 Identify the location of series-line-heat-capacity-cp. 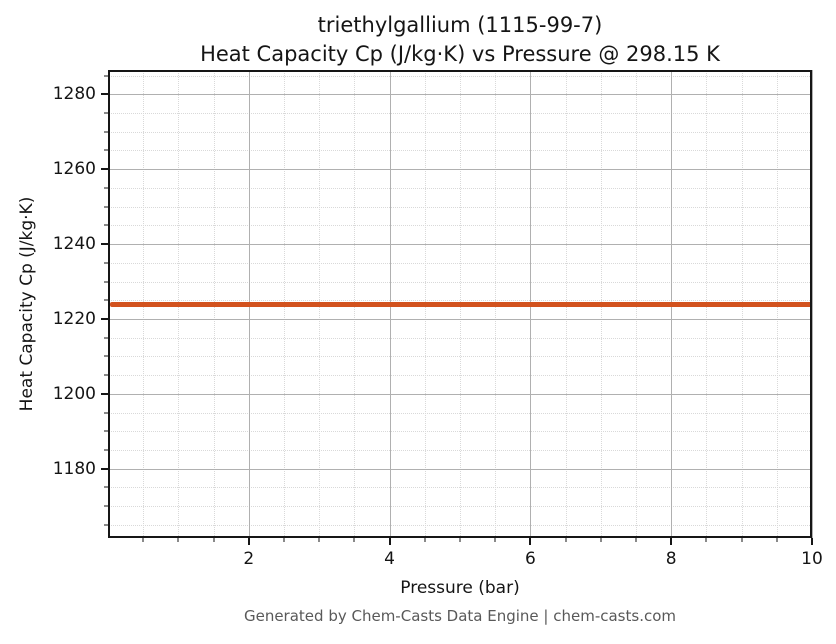
(461, 304).